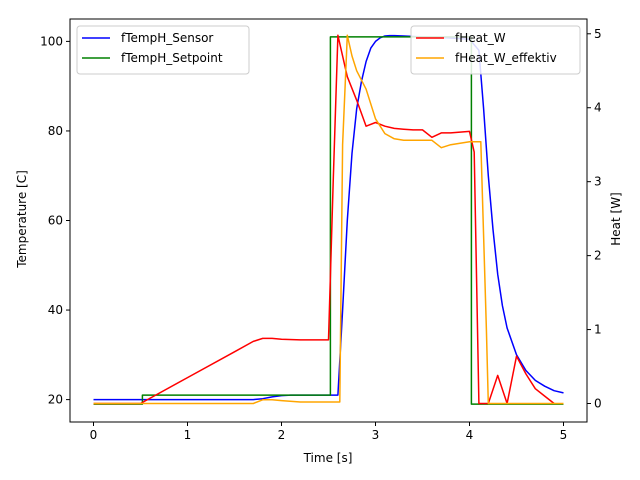 The width and height of the screenshot is (640, 480). What do you see at coordinates (598, 108) in the screenshot?
I see `y-right-tick-label: 4` at bounding box center [598, 108].